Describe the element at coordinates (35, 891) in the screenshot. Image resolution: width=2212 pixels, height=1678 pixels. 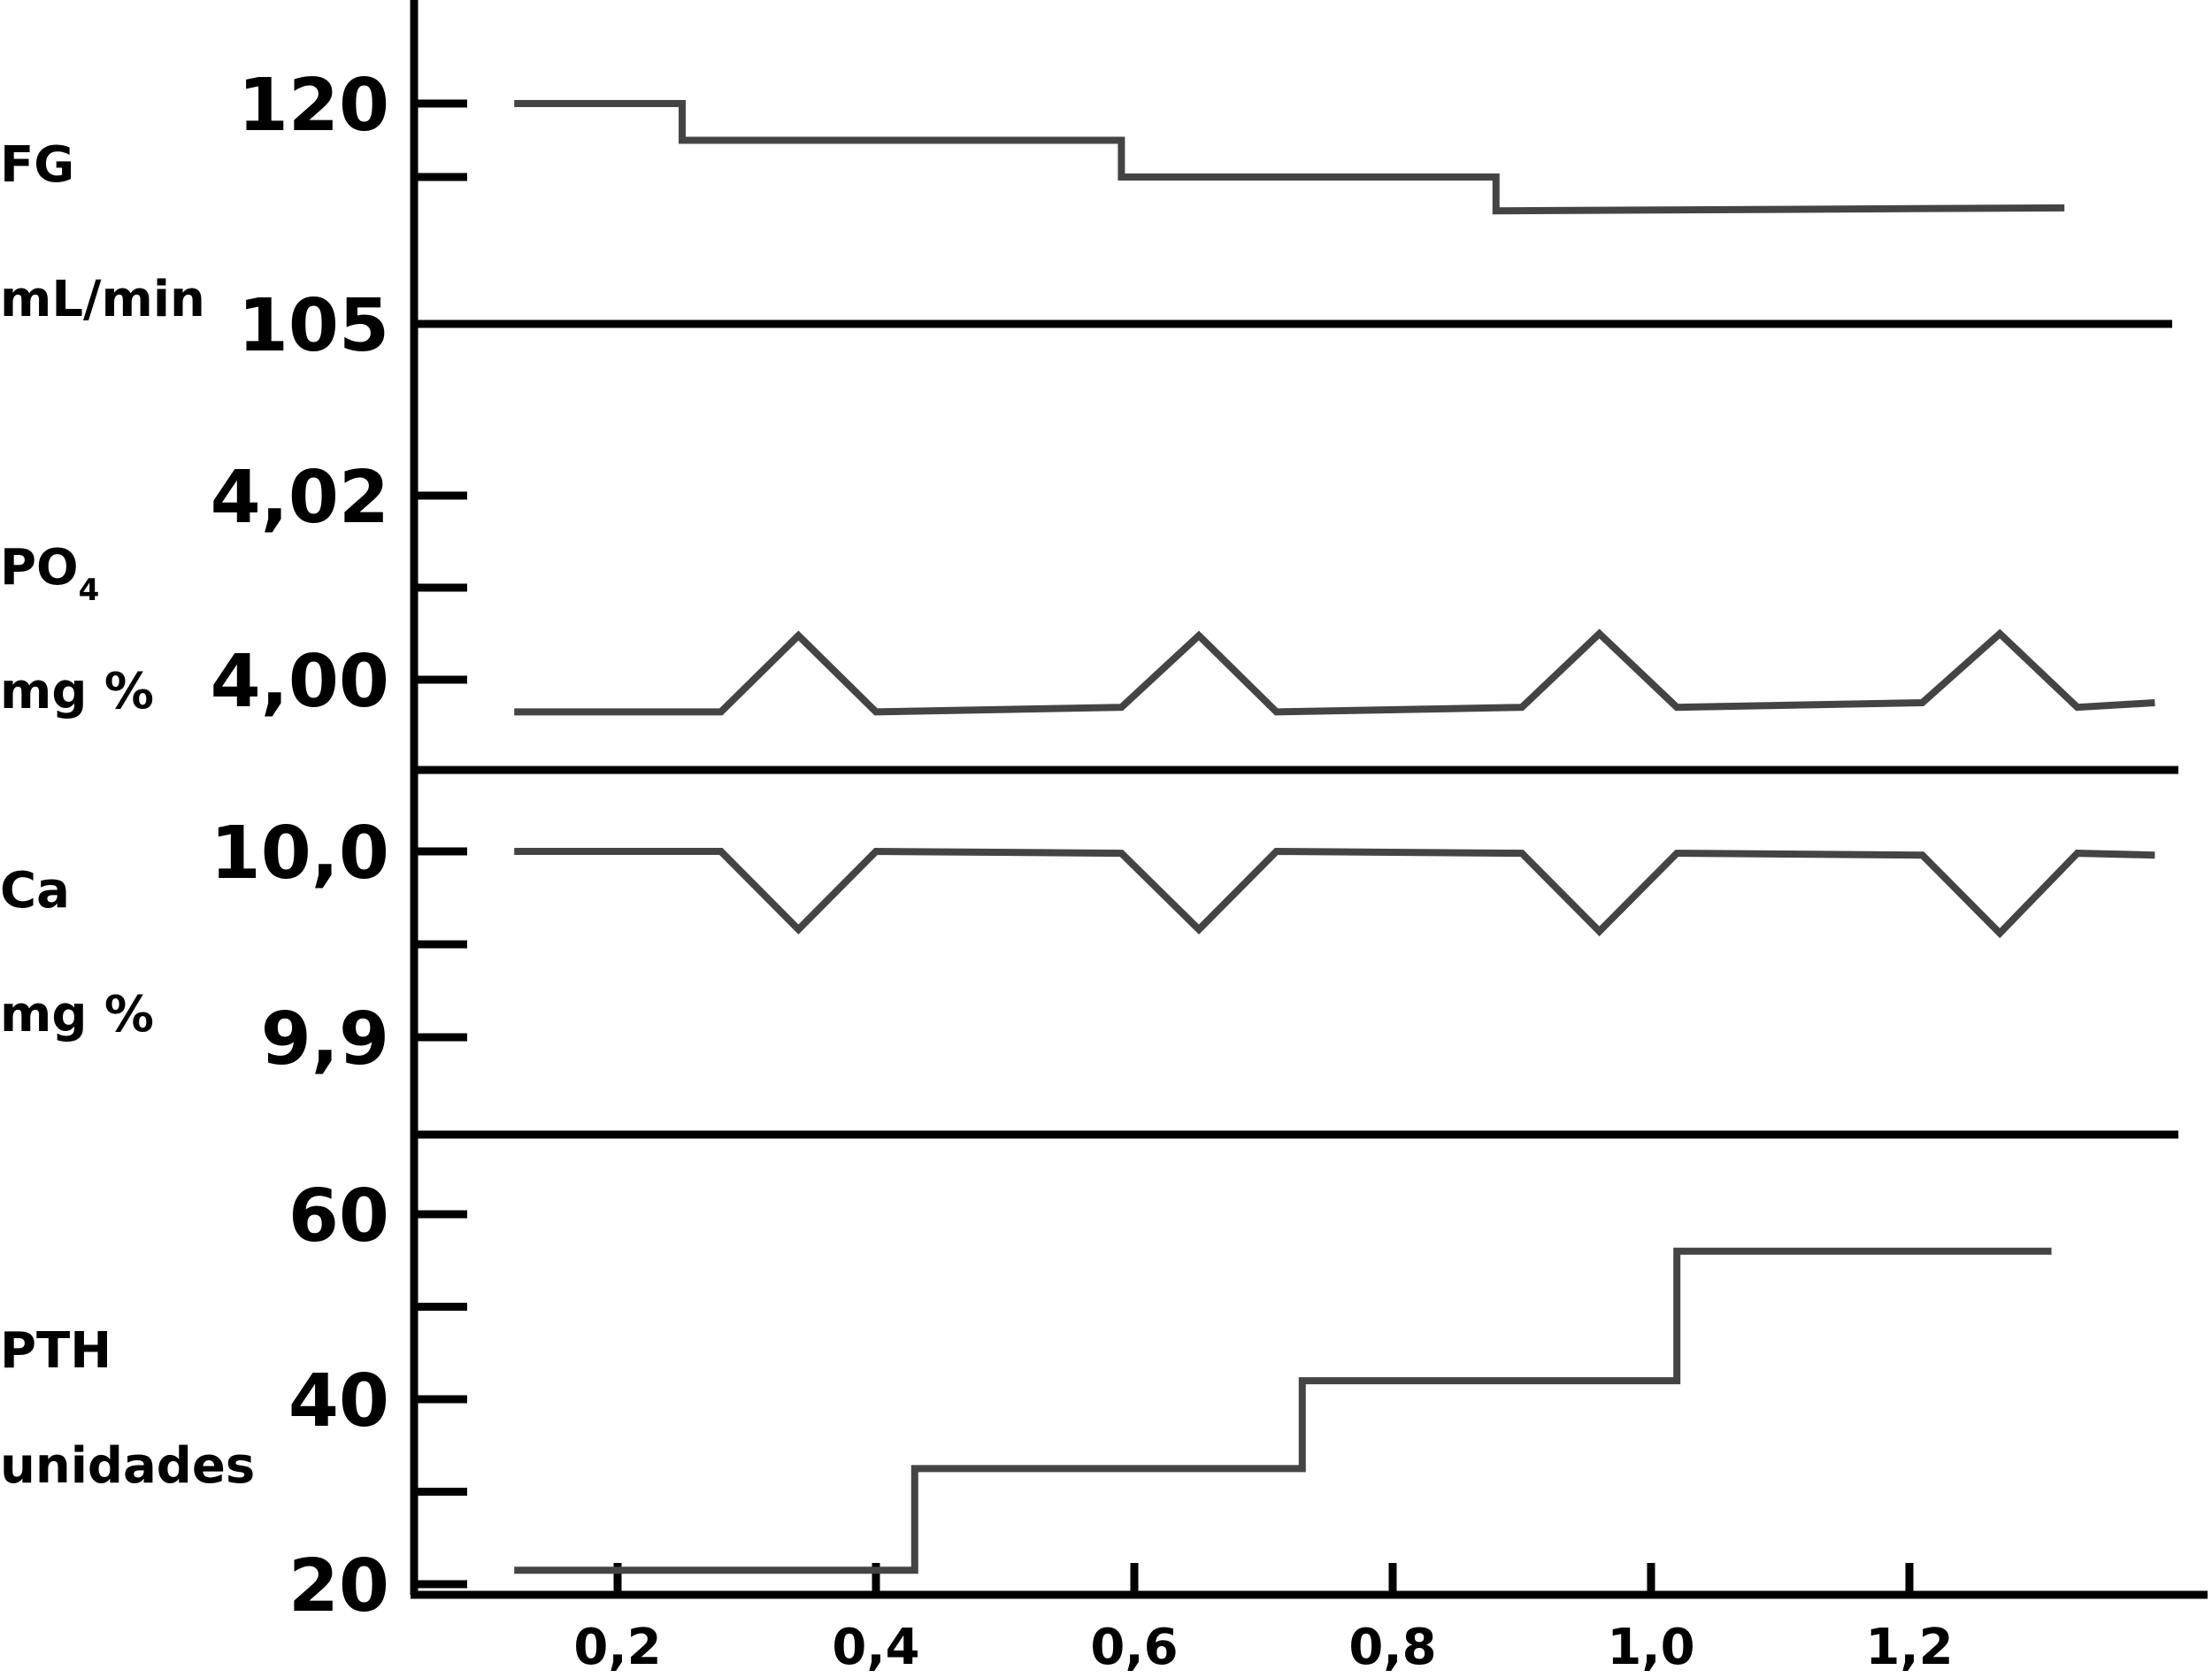
I see `y-axis-label: Ca` at that location.